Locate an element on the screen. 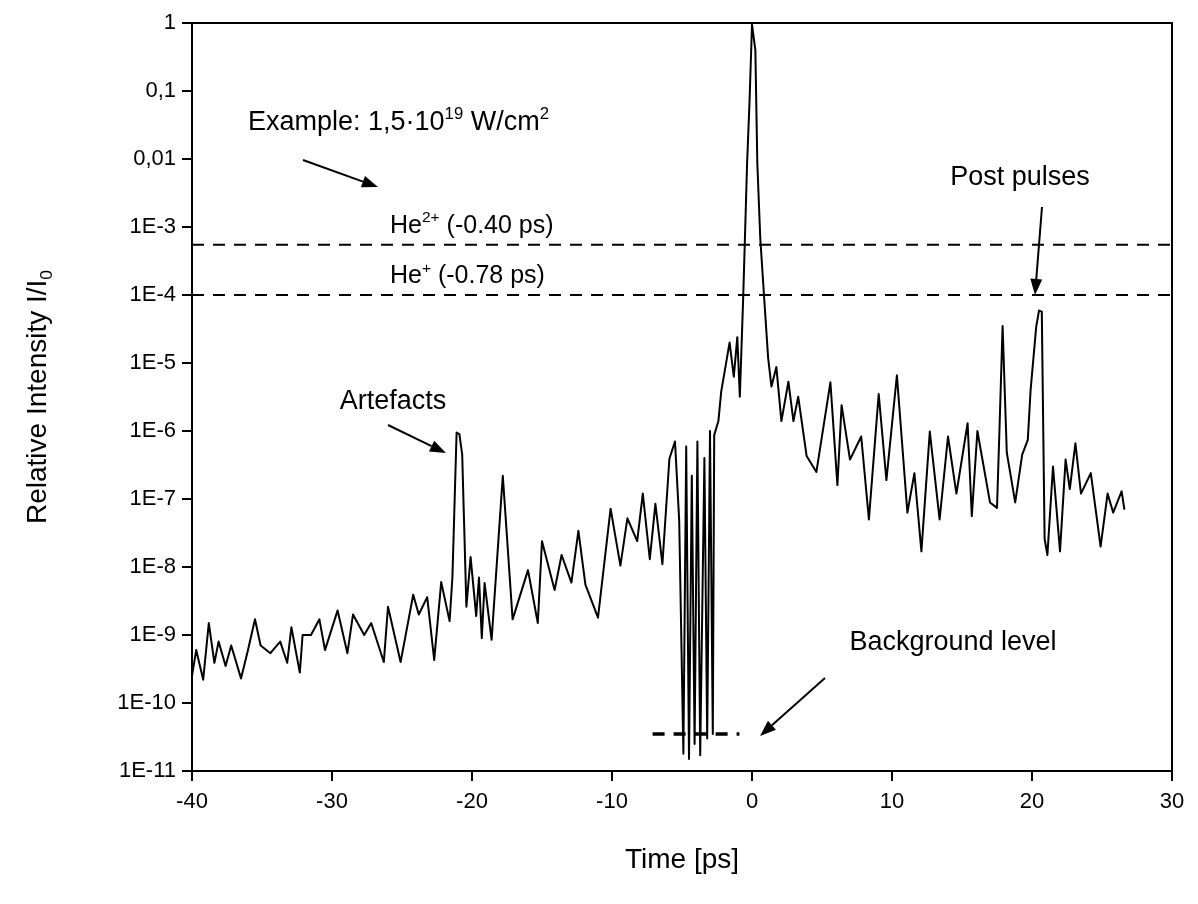 Image resolution: width=1198 pixels, height=904 pixels. y-tick-label: 1E-5 is located at coordinates (152, 362).